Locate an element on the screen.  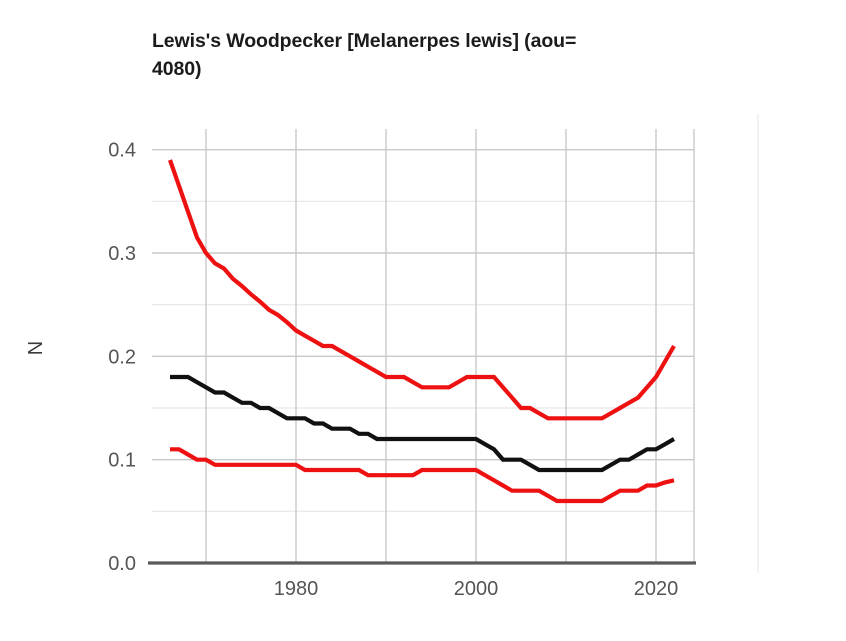
series-line-estimate is located at coordinates (423, 423).